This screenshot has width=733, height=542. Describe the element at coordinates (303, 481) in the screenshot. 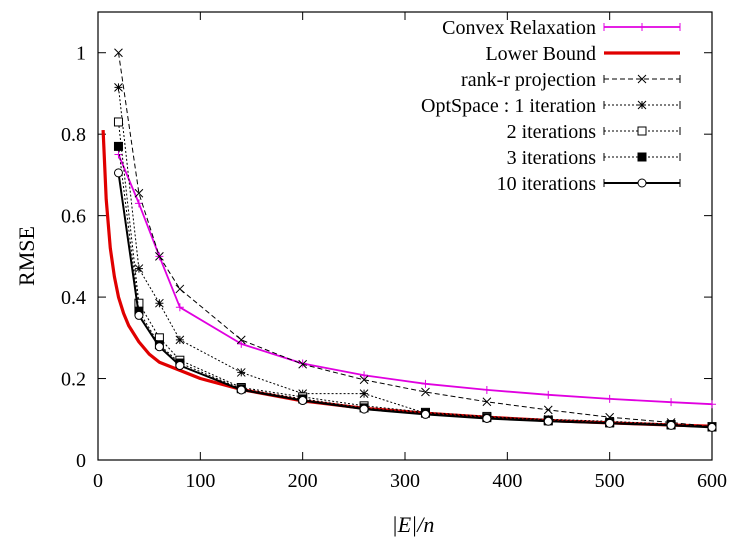

I see `x-tick-label: 200` at that location.